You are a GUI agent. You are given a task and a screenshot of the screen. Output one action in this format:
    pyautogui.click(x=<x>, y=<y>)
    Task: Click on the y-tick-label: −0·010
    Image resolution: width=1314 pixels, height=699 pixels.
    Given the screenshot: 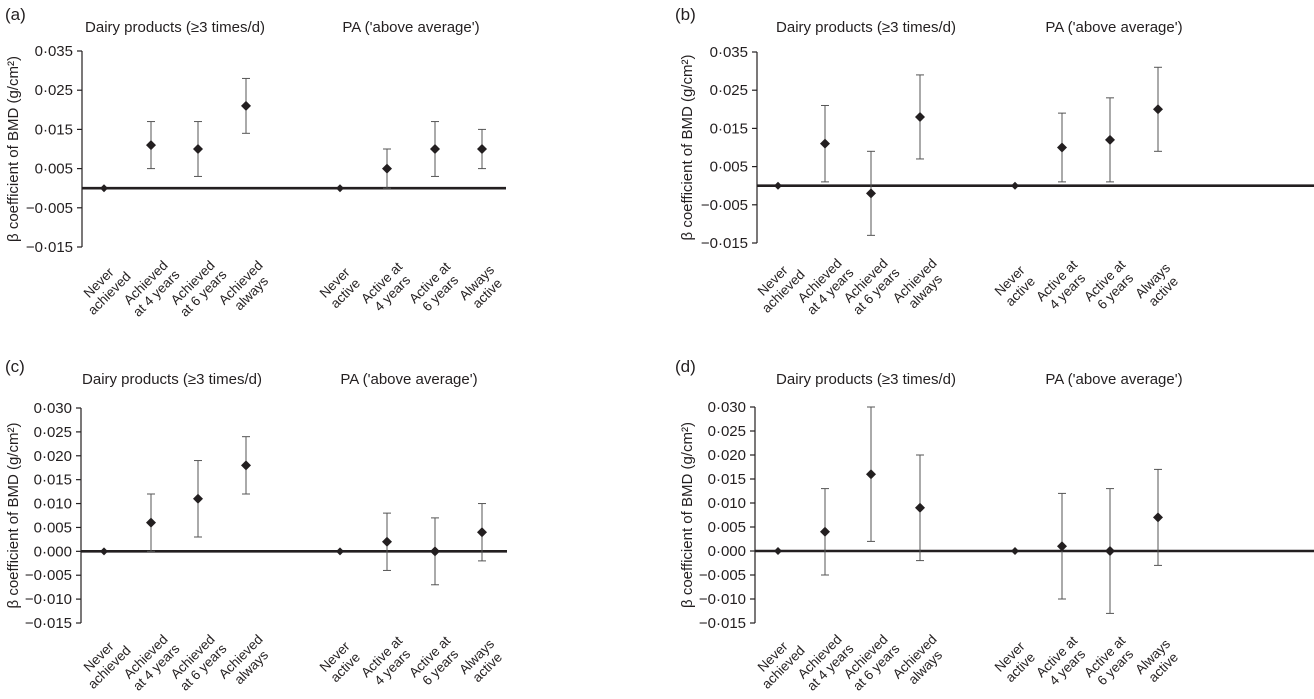 What is the action you would take?
    pyautogui.click(x=722, y=599)
    